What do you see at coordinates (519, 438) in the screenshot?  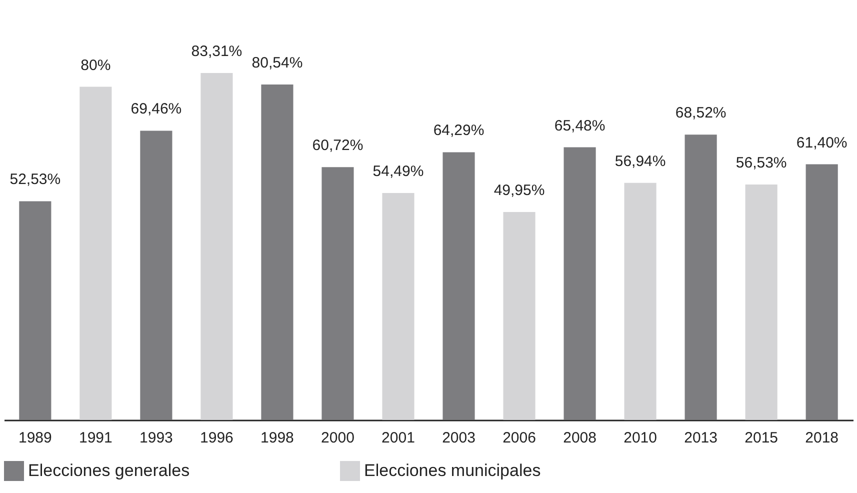 I see `x-tick-label: 2006` at bounding box center [519, 438].